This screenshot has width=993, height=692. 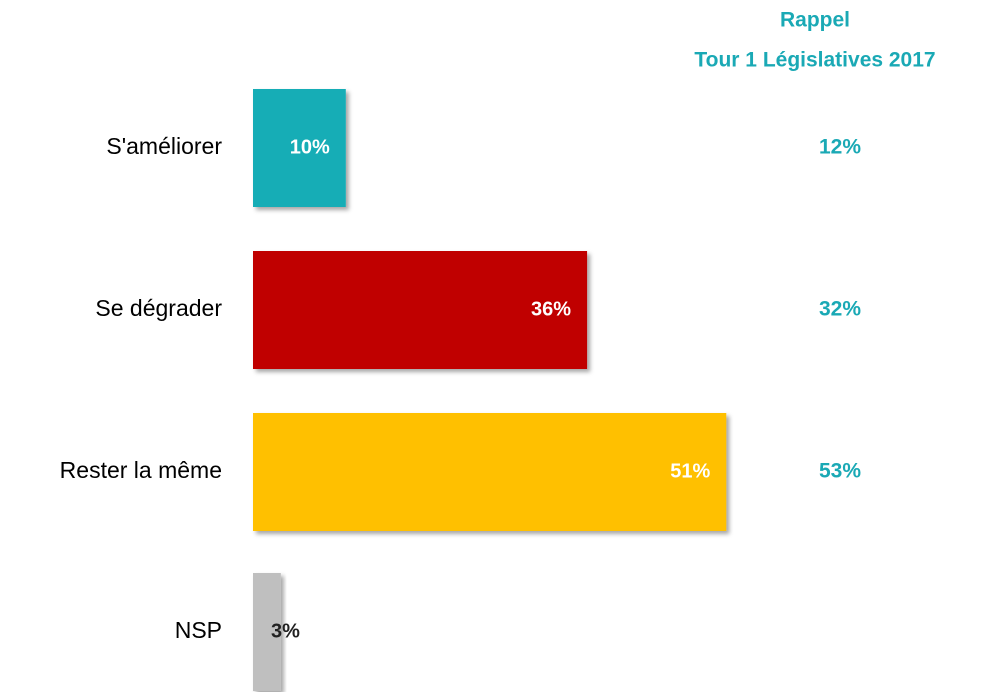 What do you see at coordinates (814, 60) in the screenshot?
I see `recall-title: Tour 1 Législatives 2017` at bounding box center [814, 60].